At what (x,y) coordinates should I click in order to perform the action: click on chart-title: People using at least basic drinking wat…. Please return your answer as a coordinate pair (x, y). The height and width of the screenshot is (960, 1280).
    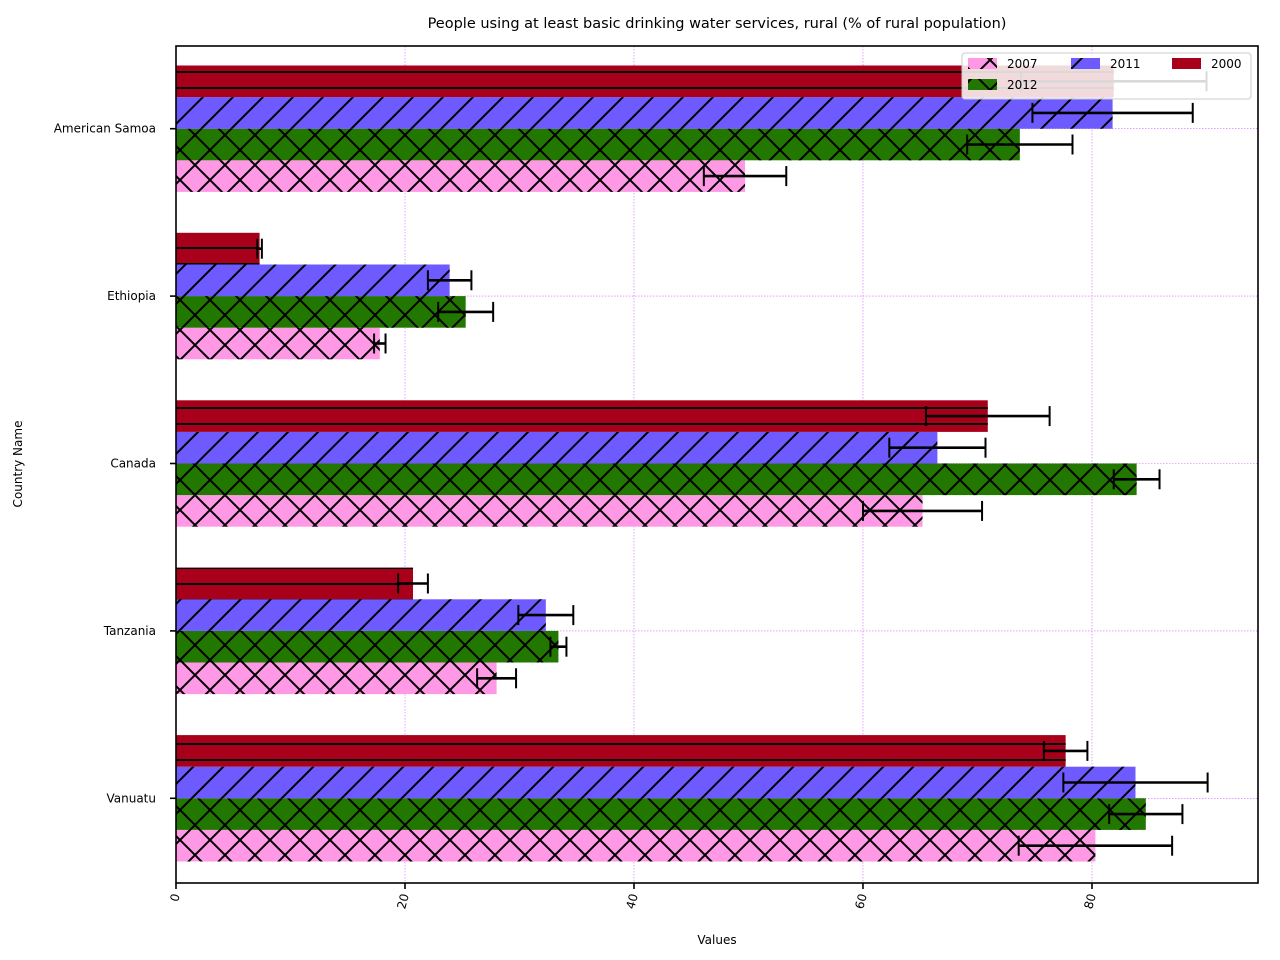
    Looking at the image, I should click on (717, 24).